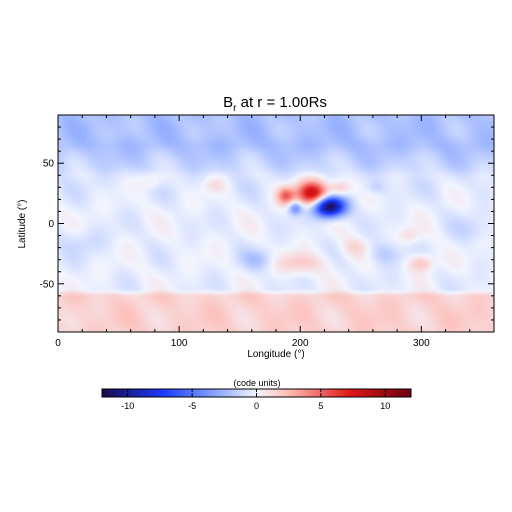 This screenshot has width=512, height=512. Describe the element at coordinates (58, 343) in the screenshot. I see `x-tick-label: 0` at that location.